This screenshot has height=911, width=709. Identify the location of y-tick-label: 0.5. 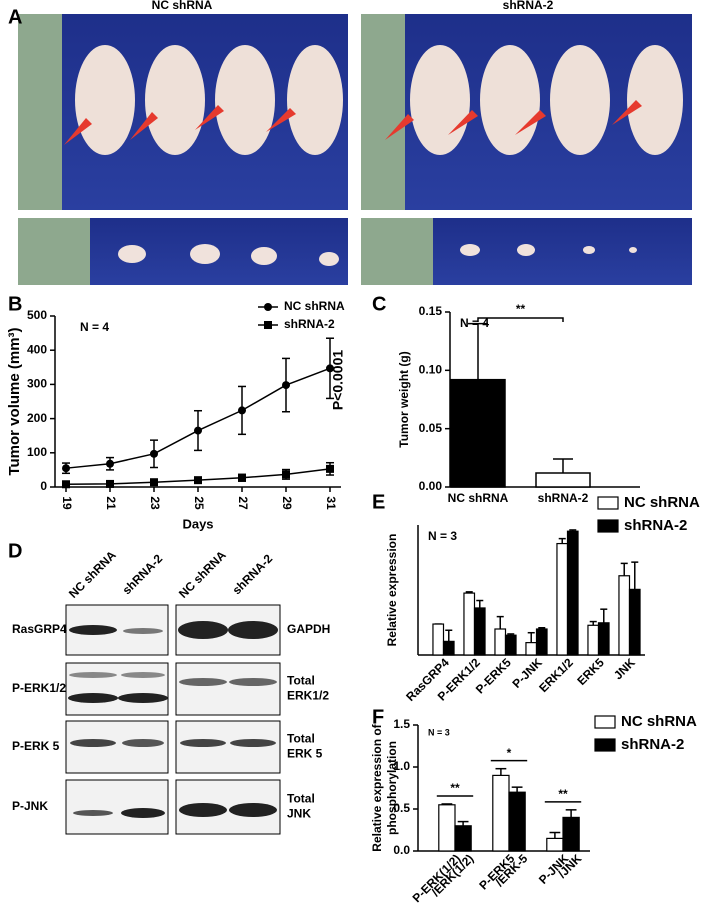
(401, 808).